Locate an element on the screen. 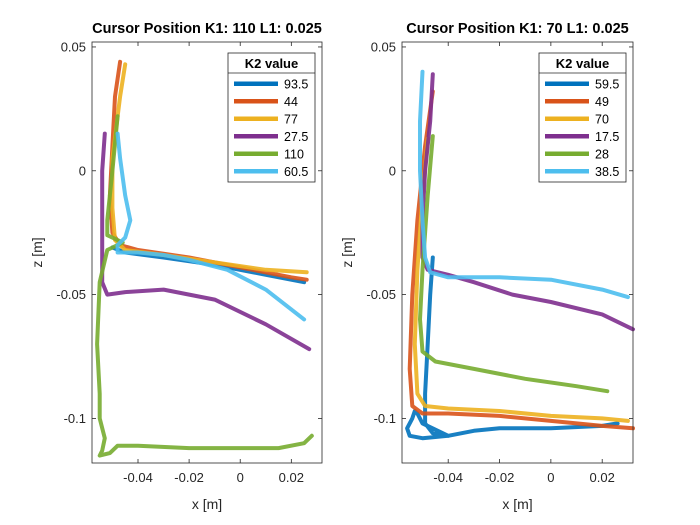 The height and width of the screenshot is (525, 700). series-line-38.5 is located at coordinates (524, 184).